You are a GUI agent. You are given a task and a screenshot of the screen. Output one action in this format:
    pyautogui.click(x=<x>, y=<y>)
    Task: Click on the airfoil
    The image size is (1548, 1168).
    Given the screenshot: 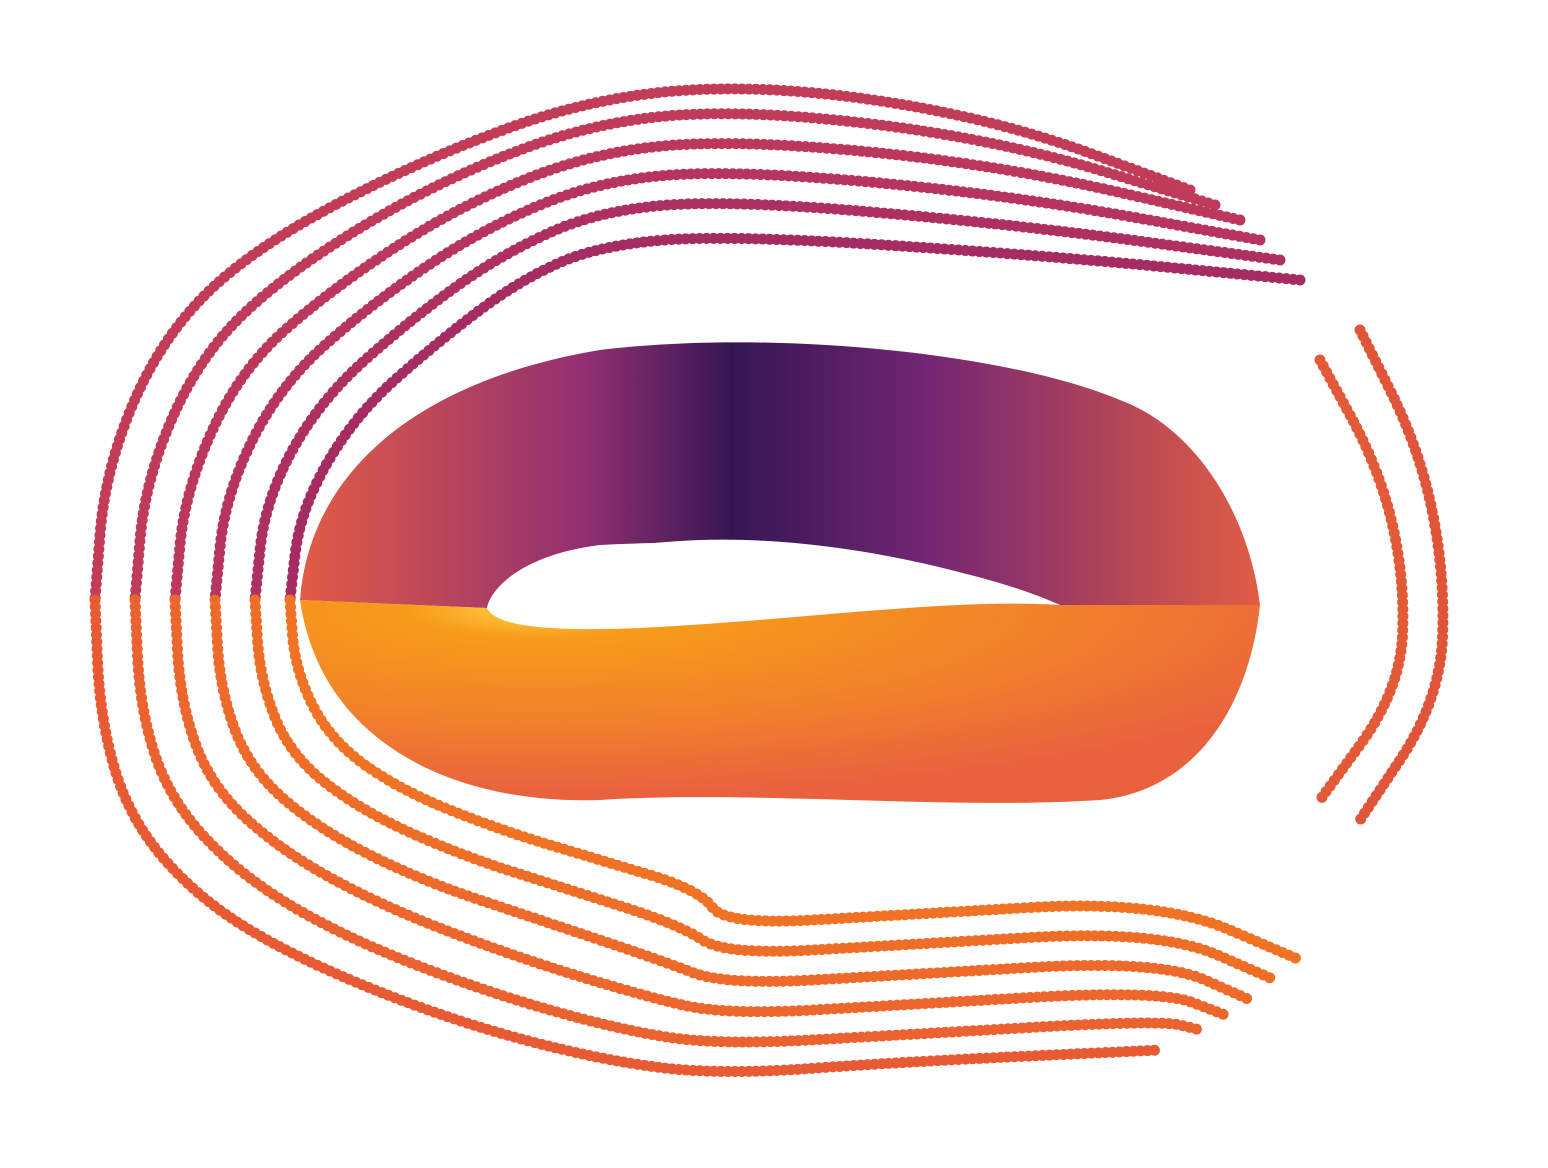 What is the action you would take?
    pyautogui.click(x=773, y=583)
    